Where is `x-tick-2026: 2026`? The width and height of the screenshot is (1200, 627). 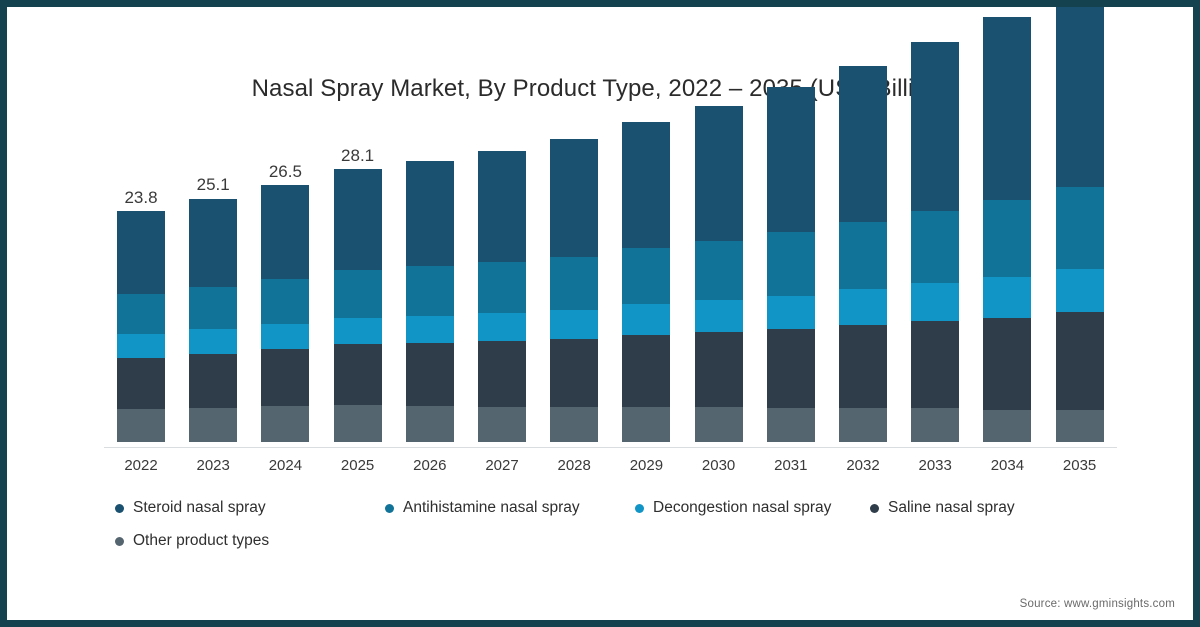
x-tick-2026: 2026 is located at coordinates (430, 465).